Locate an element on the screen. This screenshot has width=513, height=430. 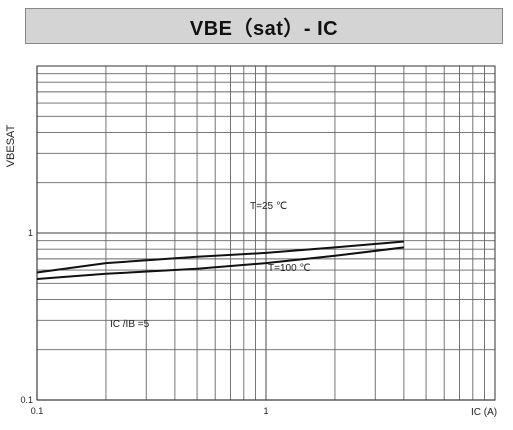
series-line-t100 is located at coordinates (220, 263).